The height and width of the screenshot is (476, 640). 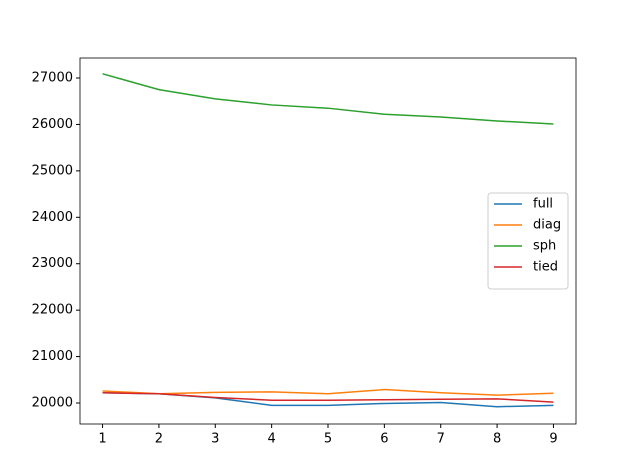 I want to click on legend-label: full, so click(x=543, y=204).